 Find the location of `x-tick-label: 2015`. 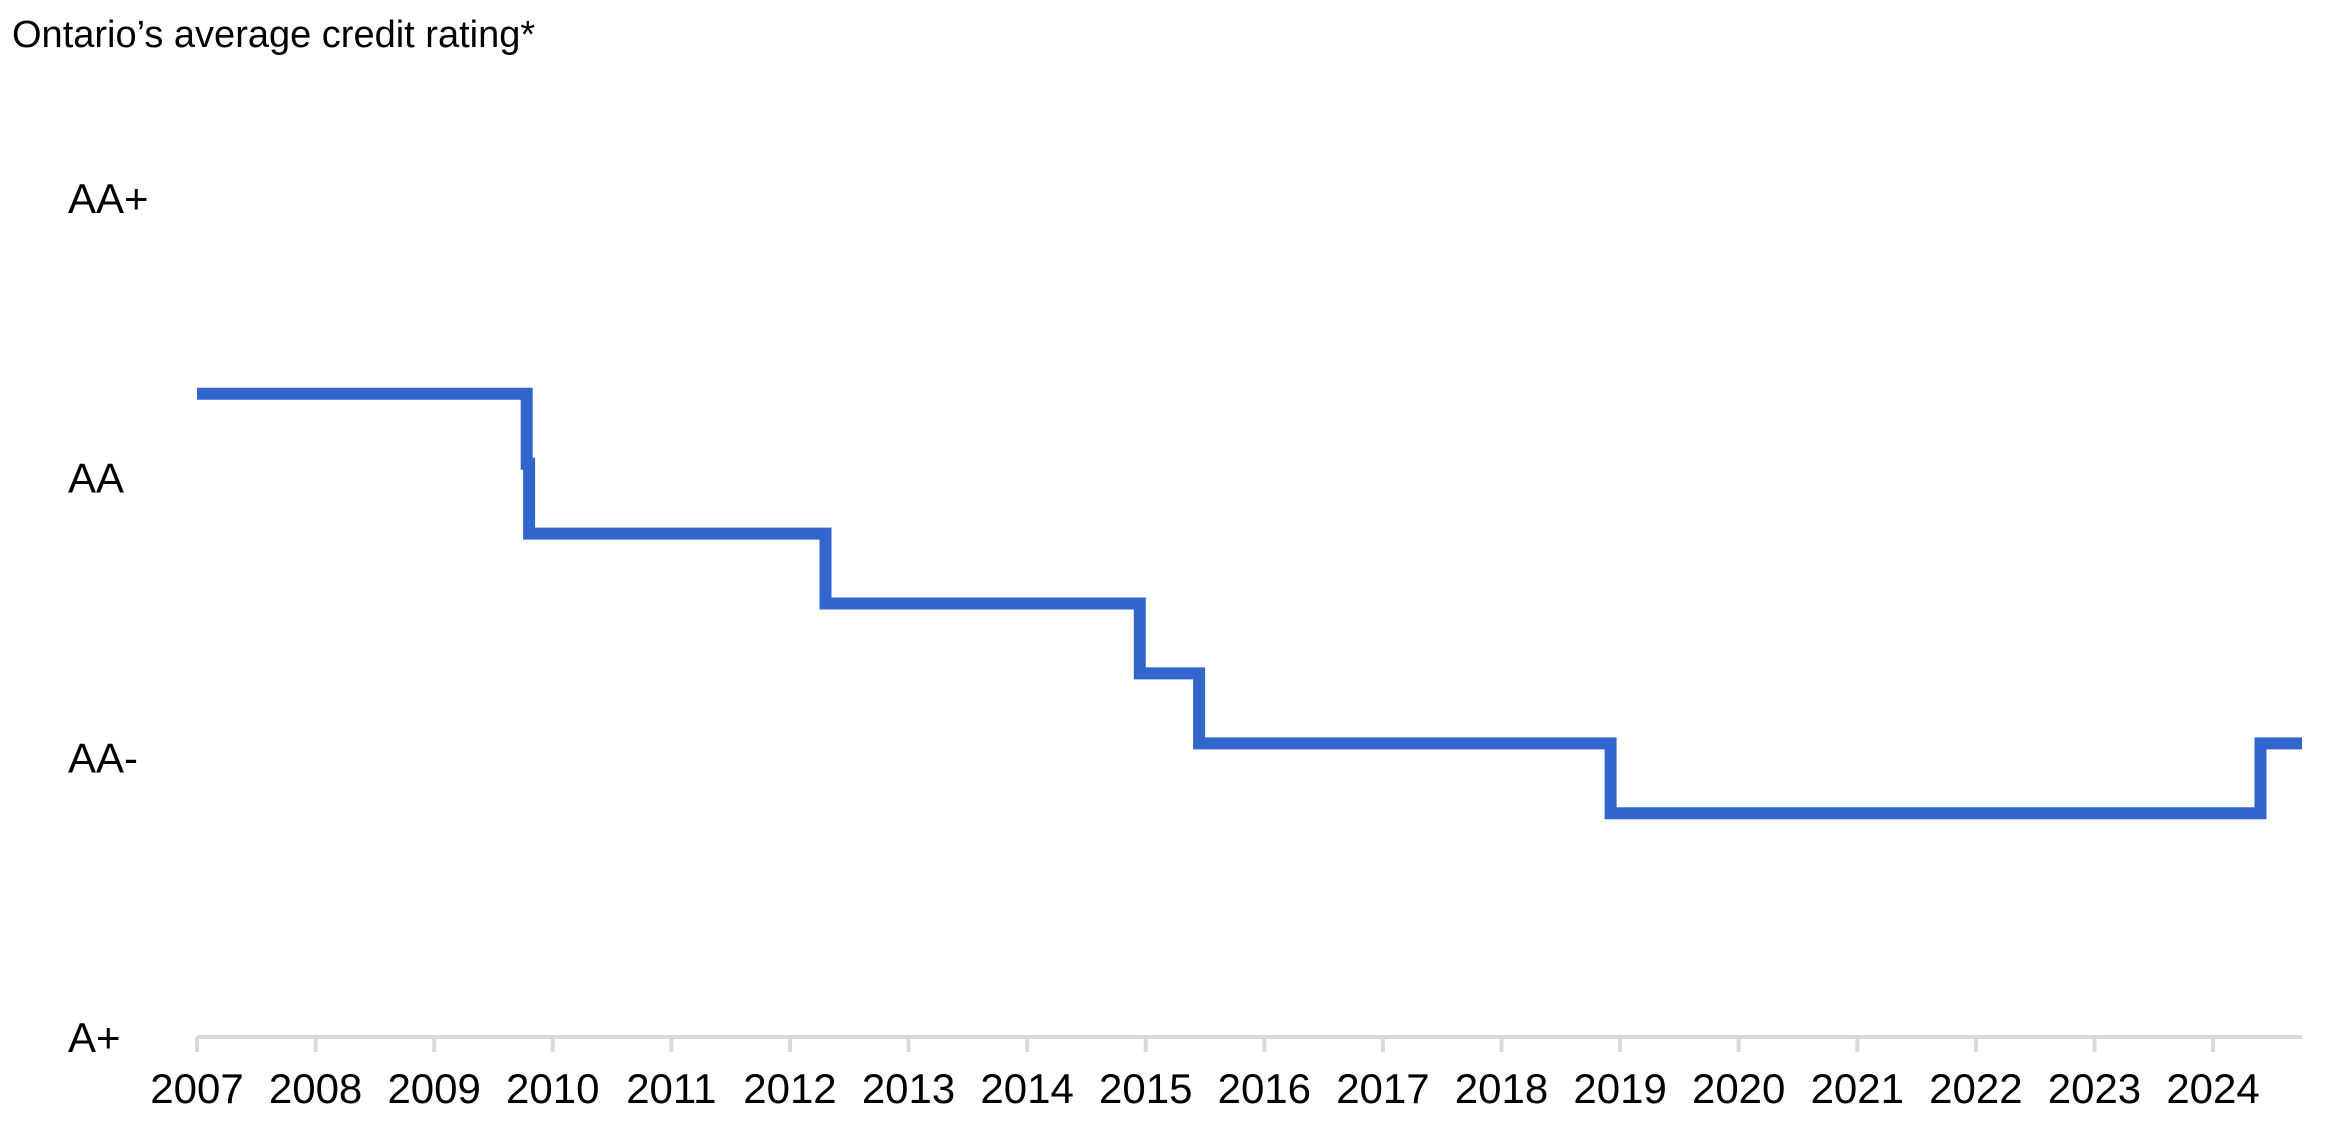

x-tick-label: 2015 is located at coordinates (1145, 1088).